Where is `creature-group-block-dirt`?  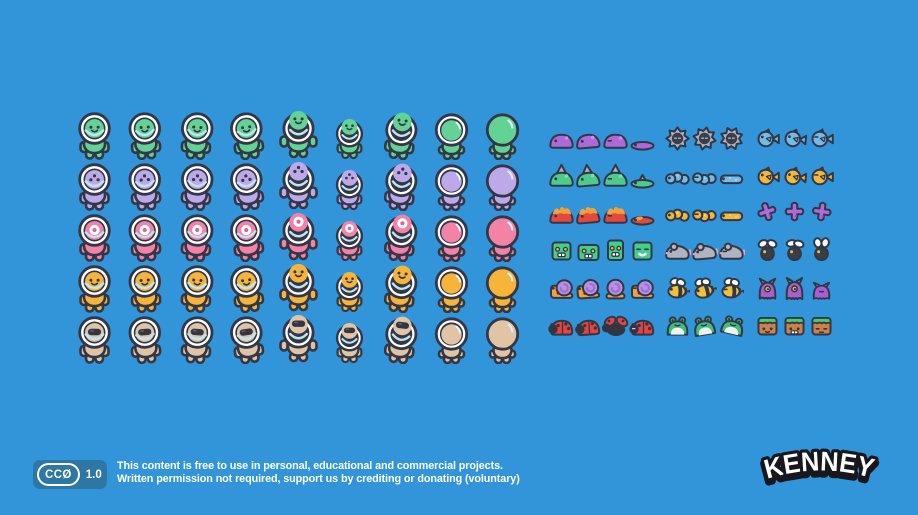
creature-group-block-dirt is located at coordinates (794, 325).